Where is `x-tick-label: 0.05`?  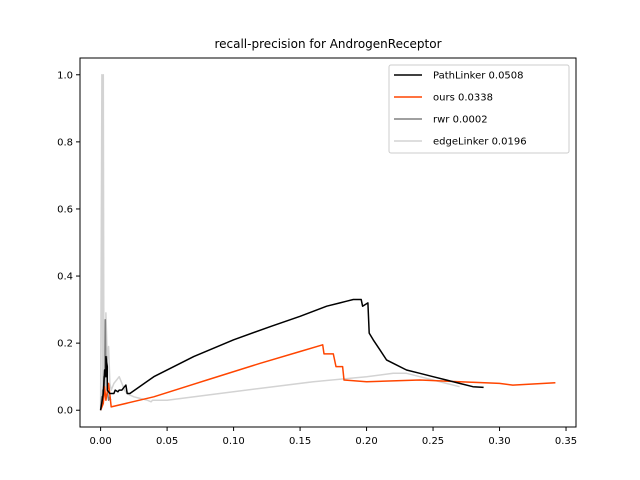 x-tick-label: 0.05 is located at coordinates (167, 441).